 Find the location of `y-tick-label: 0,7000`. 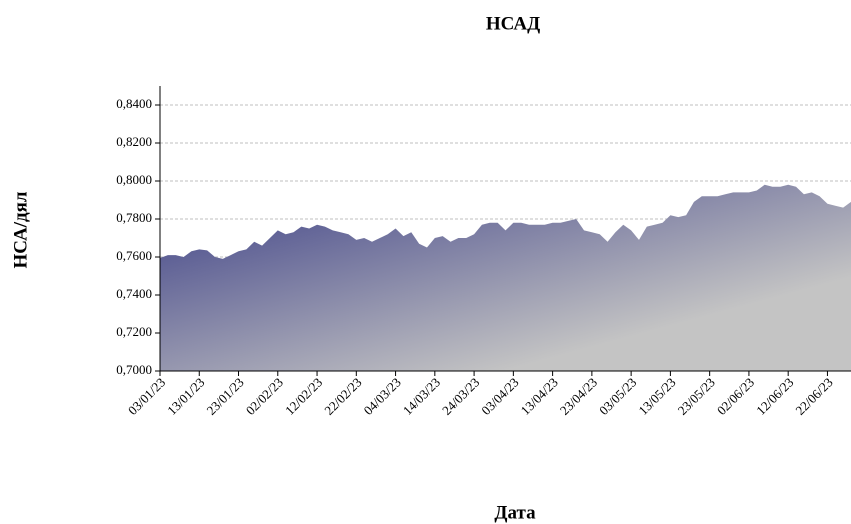

y-tick-label: 0,7000 is located at coordinates (134, 369).